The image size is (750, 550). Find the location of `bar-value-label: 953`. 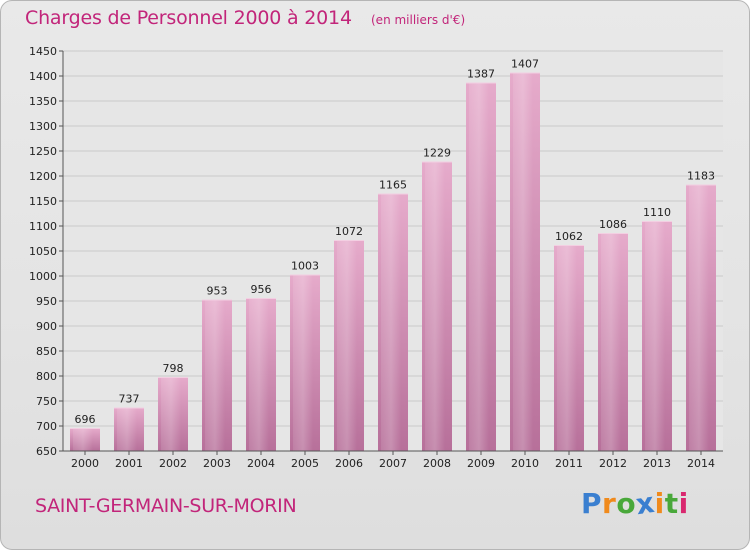

bar-value-label: 953 is located at coordinates (217, 291).